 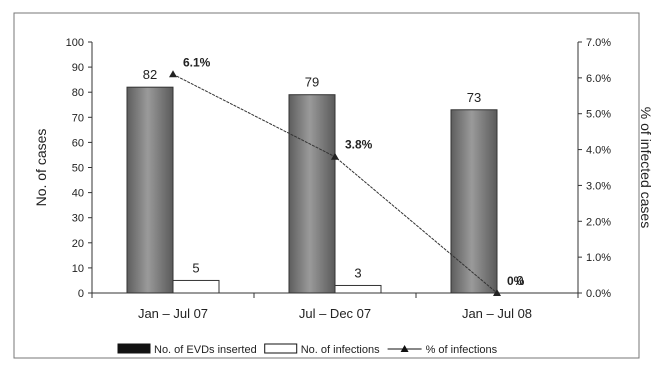 I want to click on y-tick-label: 70, so click(x=78, y=118).